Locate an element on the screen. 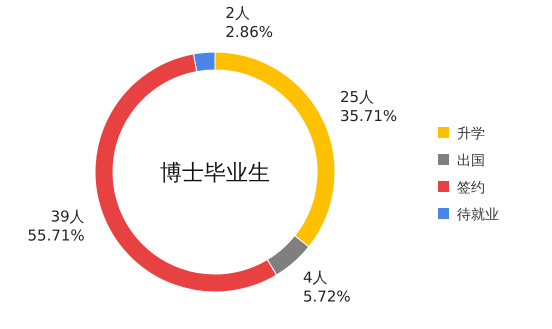  legend-label: 待就业 is located at coordinates (478, 215).